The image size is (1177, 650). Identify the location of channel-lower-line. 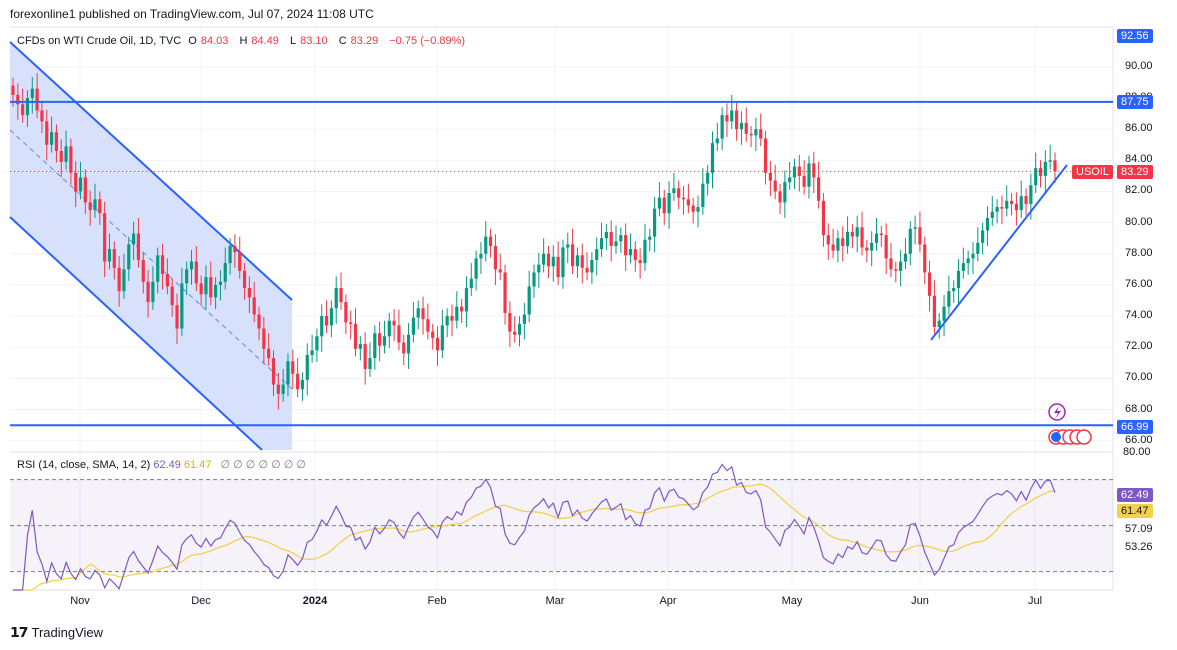
(136, 333).